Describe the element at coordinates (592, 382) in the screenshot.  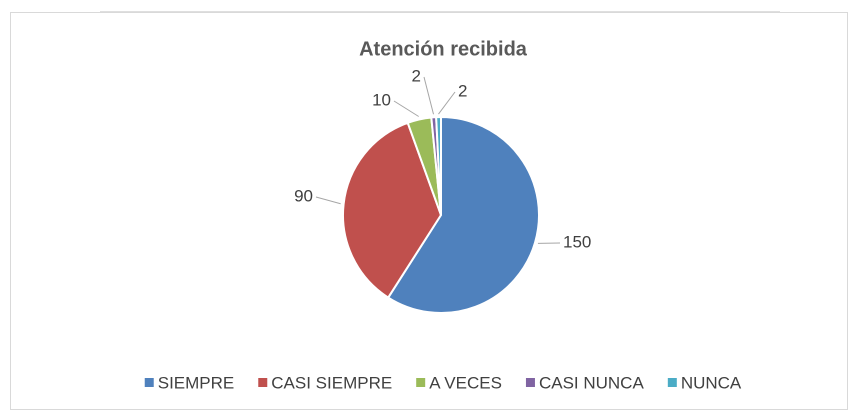
I see `legend-label: CASI NUNCA` at that location.